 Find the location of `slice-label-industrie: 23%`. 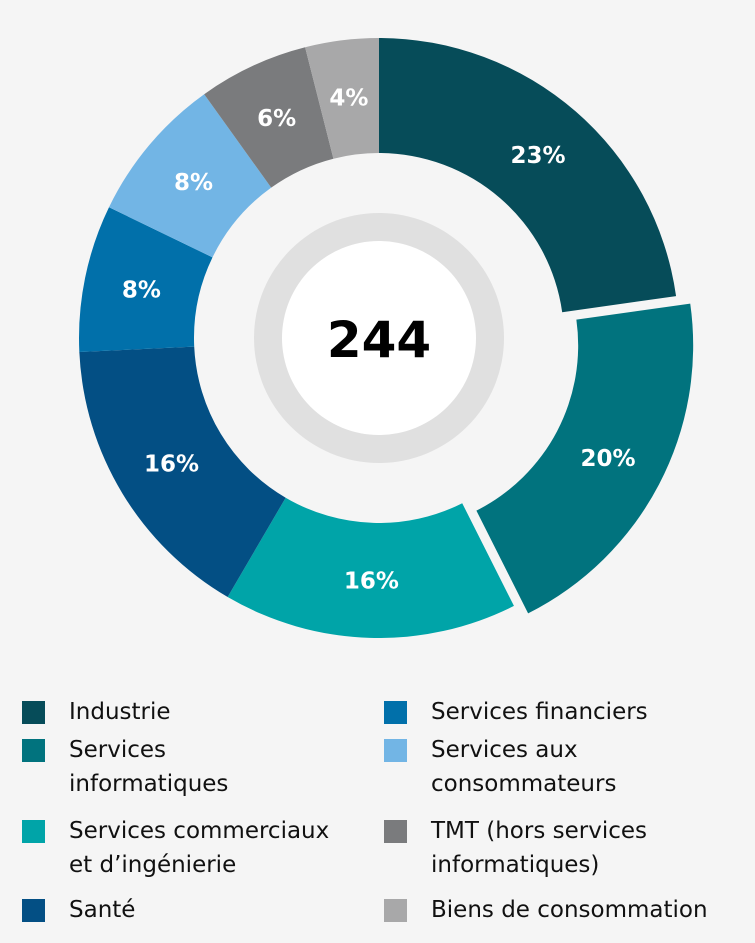

slice-label-industrie: 23% is located at coordinates (538, 156).